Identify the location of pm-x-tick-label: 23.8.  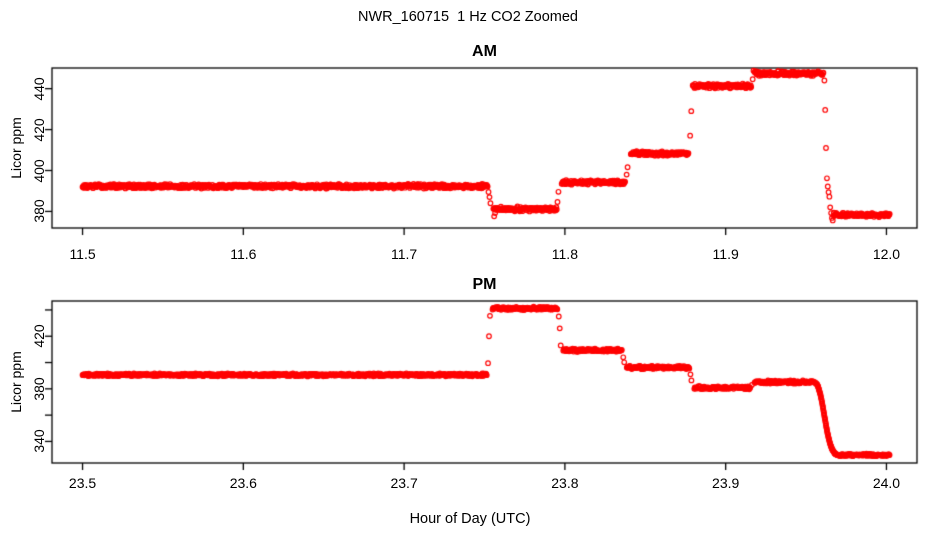
(565, 483).